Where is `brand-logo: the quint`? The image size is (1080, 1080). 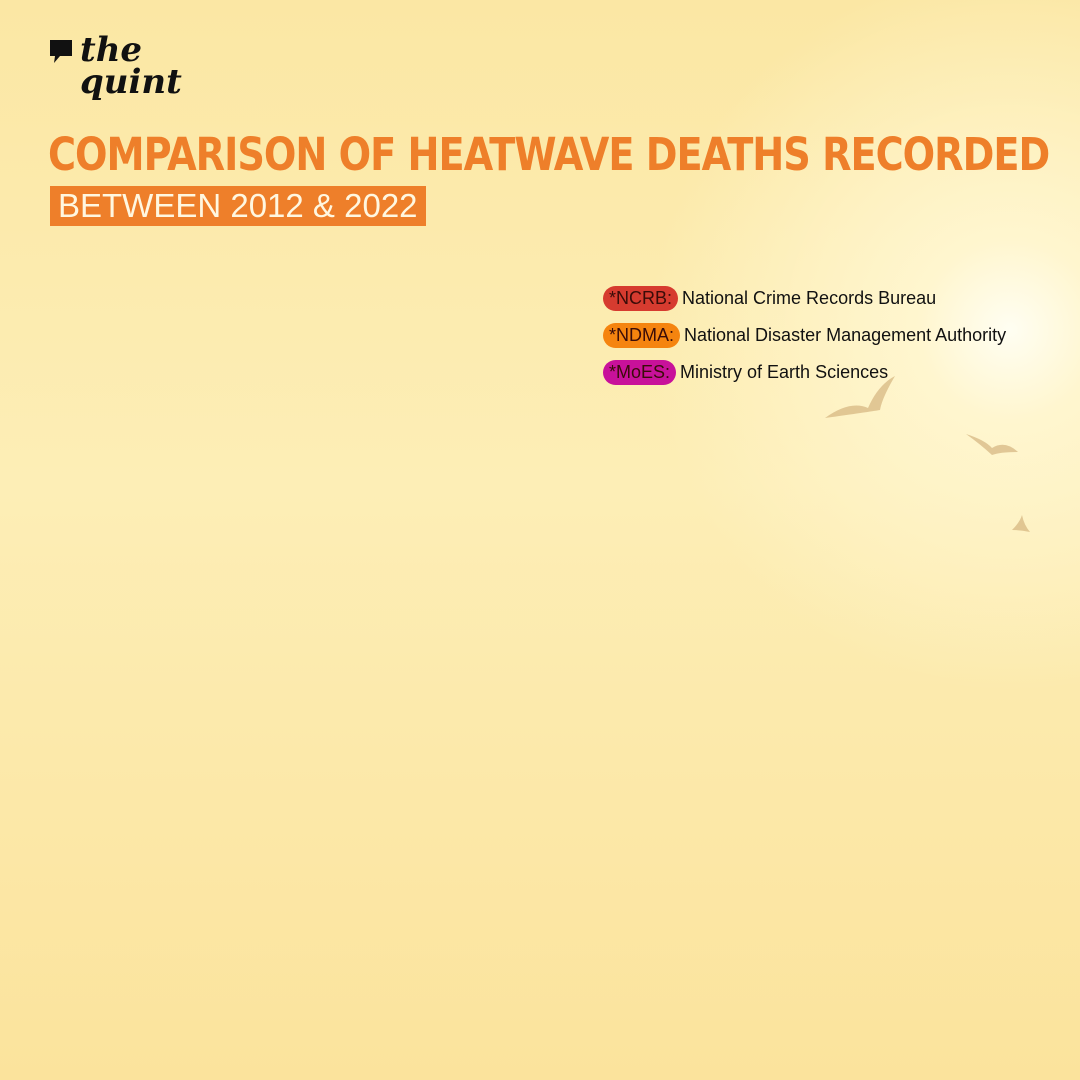
brand-logo: the quint is located at coordinates (115, 73).